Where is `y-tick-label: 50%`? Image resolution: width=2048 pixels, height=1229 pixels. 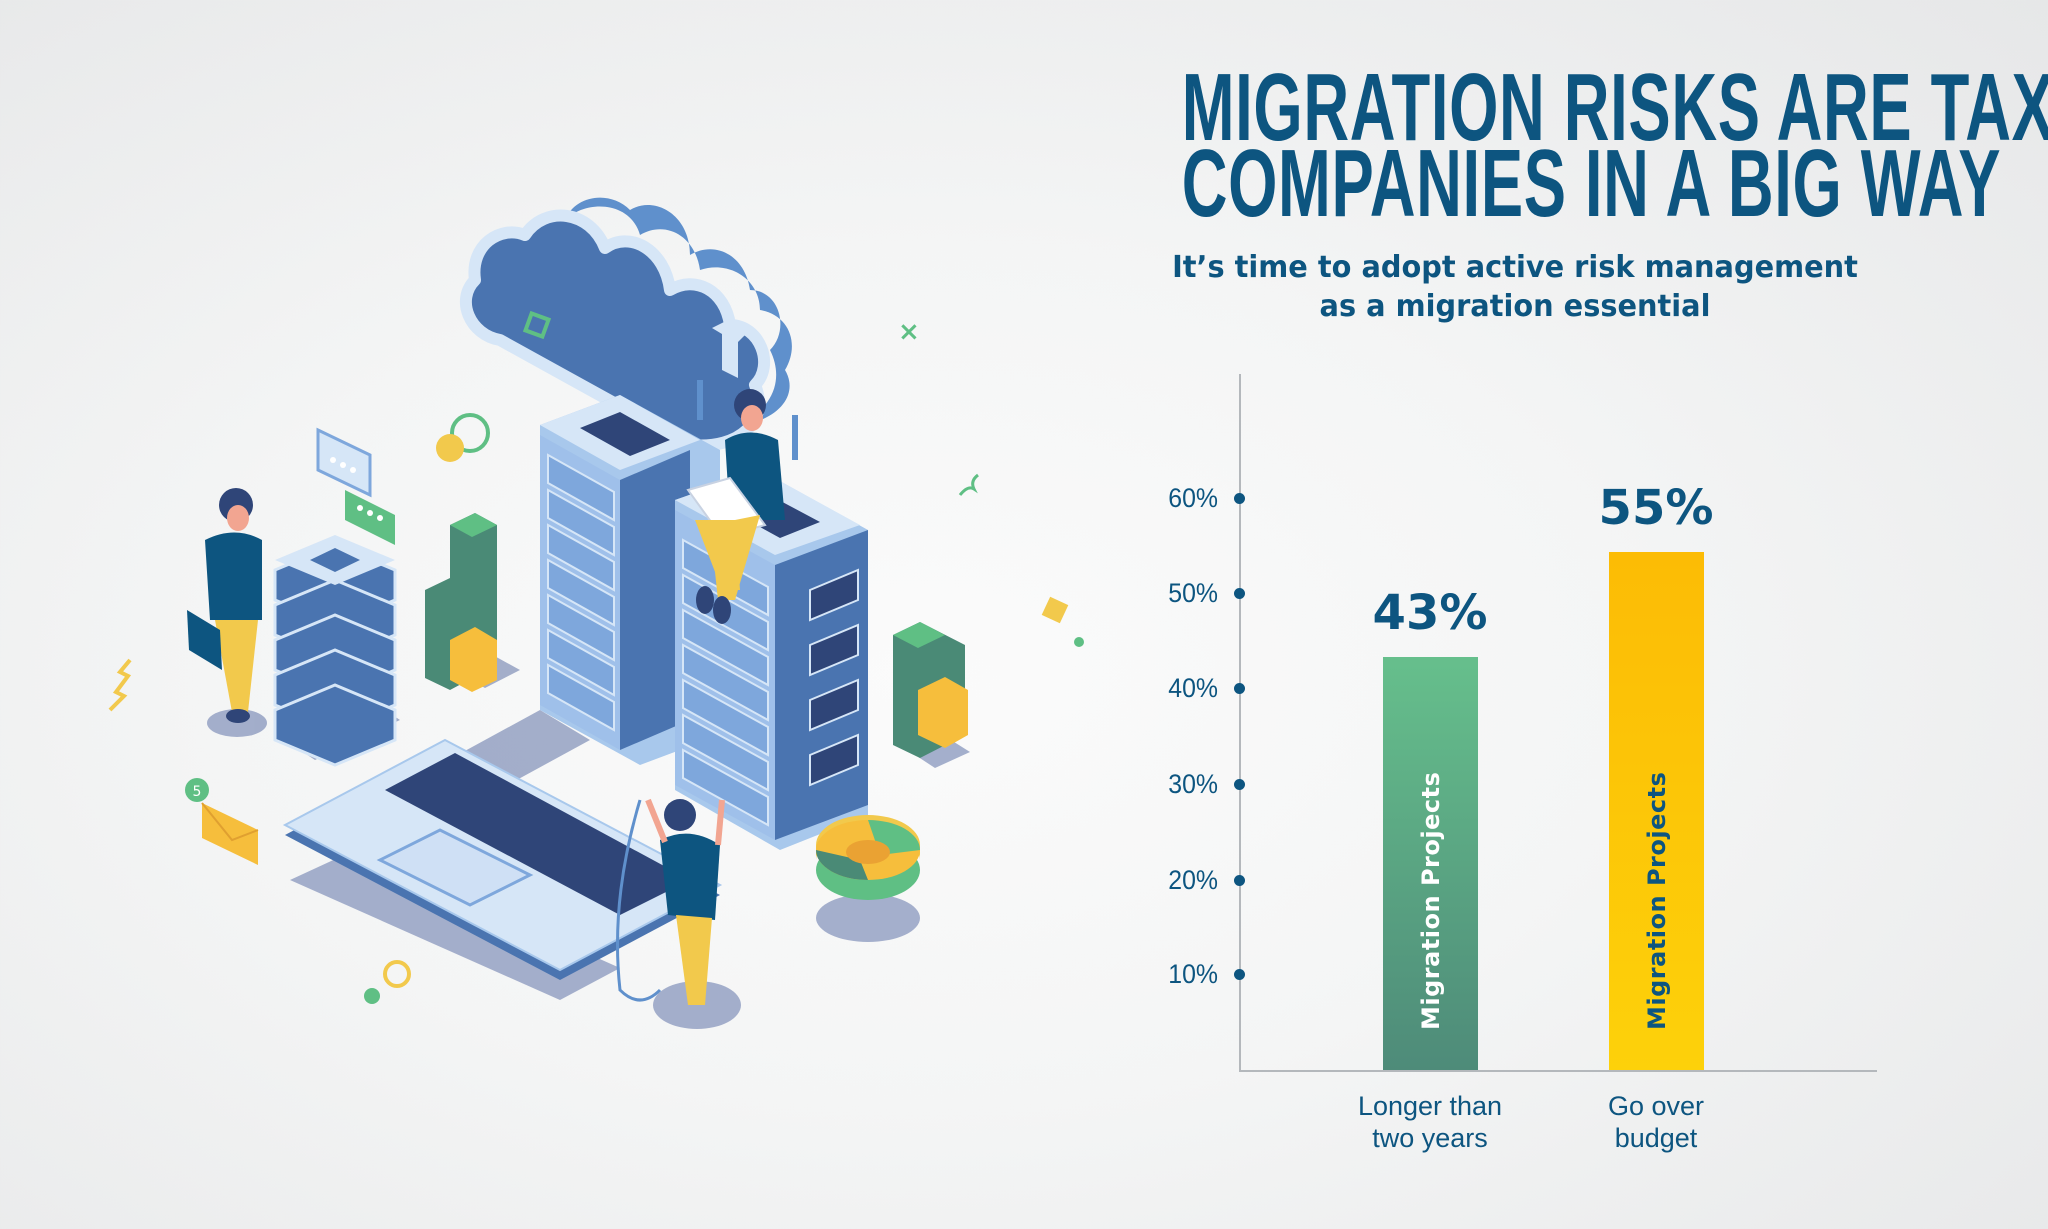 y-tick-label: 50% is located at coordinates (1193, 593).